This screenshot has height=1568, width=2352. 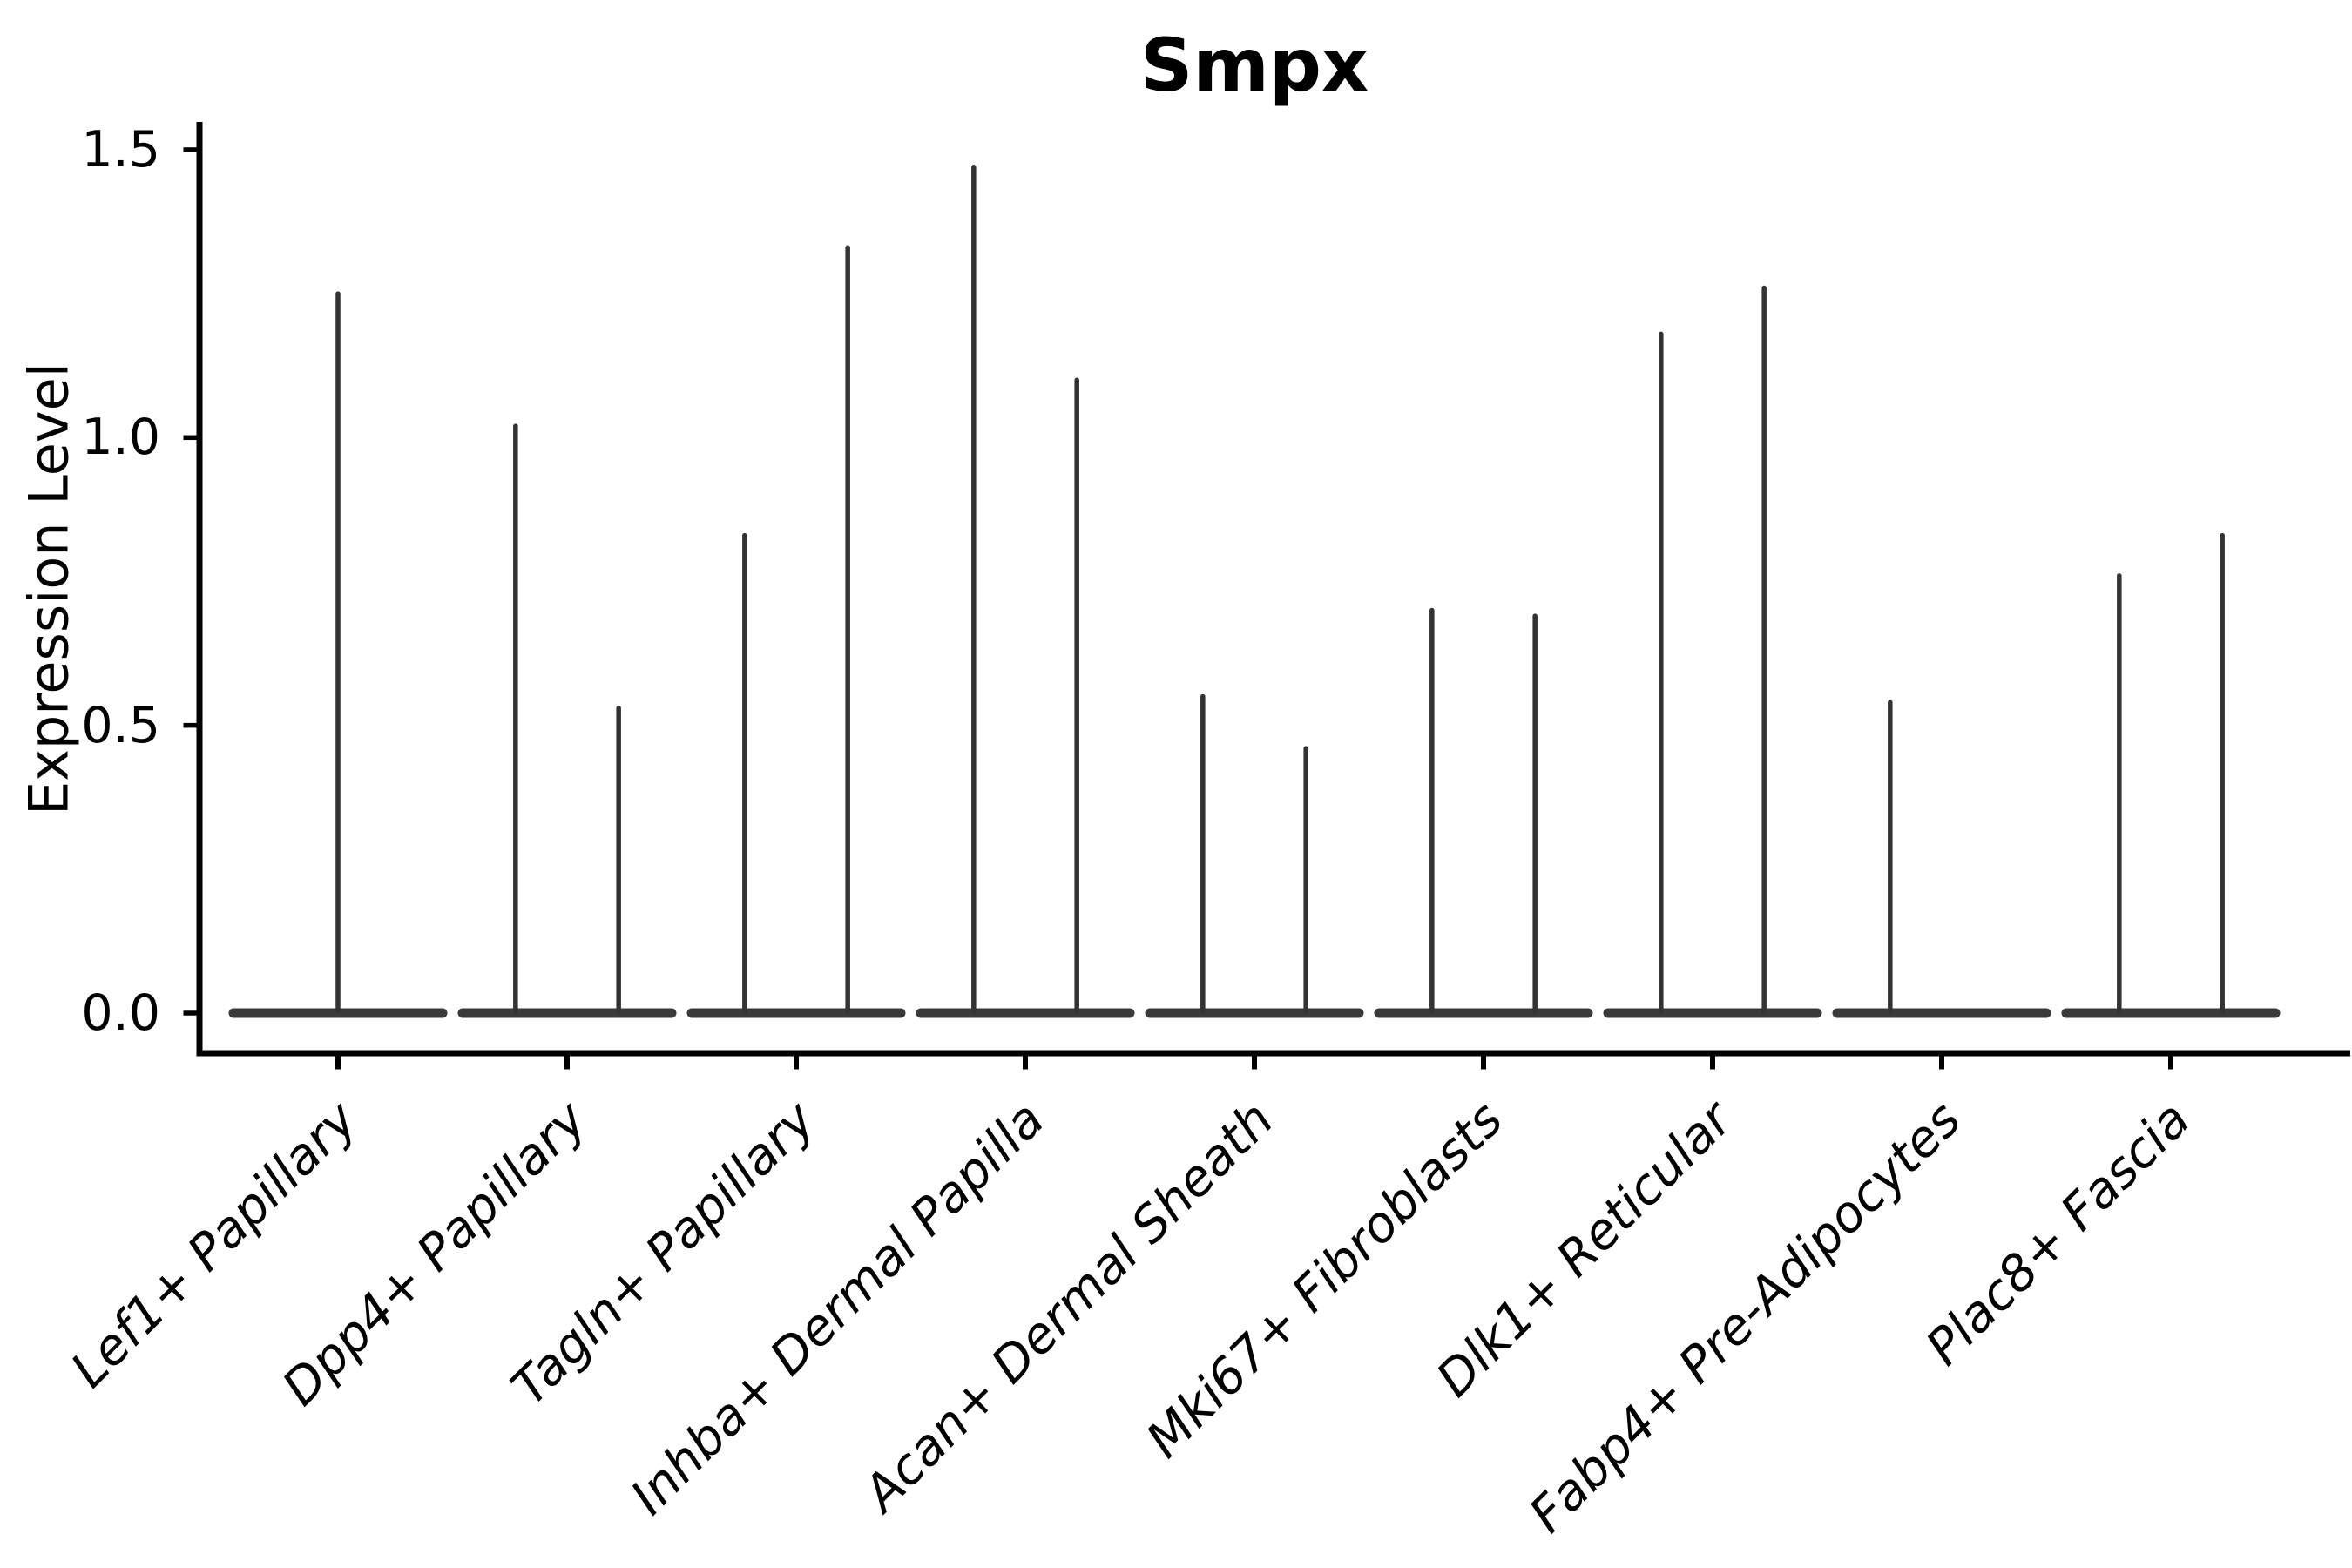 What do you see at coordinates (120, 725) in the screenshot?
I see `y-tick-label: 0.5` at bounding box center [120, 725].